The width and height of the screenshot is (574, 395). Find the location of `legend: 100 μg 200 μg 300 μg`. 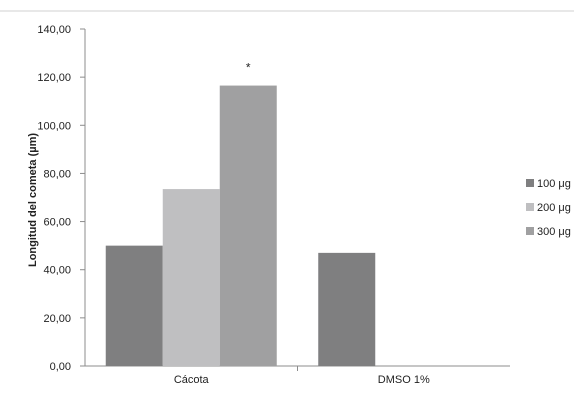

legend: 100 μg 200 μg 300 μg is located at coordinates (548, 208).